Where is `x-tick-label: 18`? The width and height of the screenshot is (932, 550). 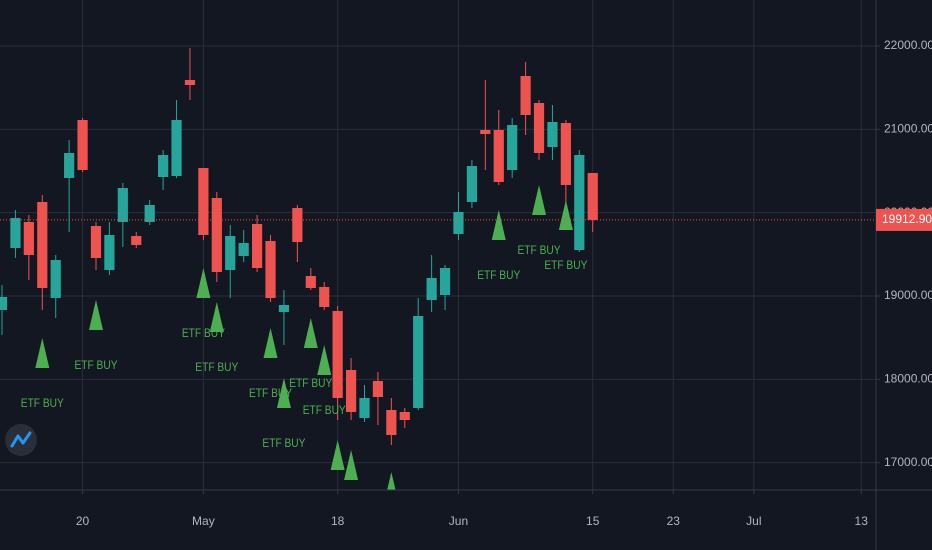
x-tick-label: 18 is located at coordinates (338, 521).